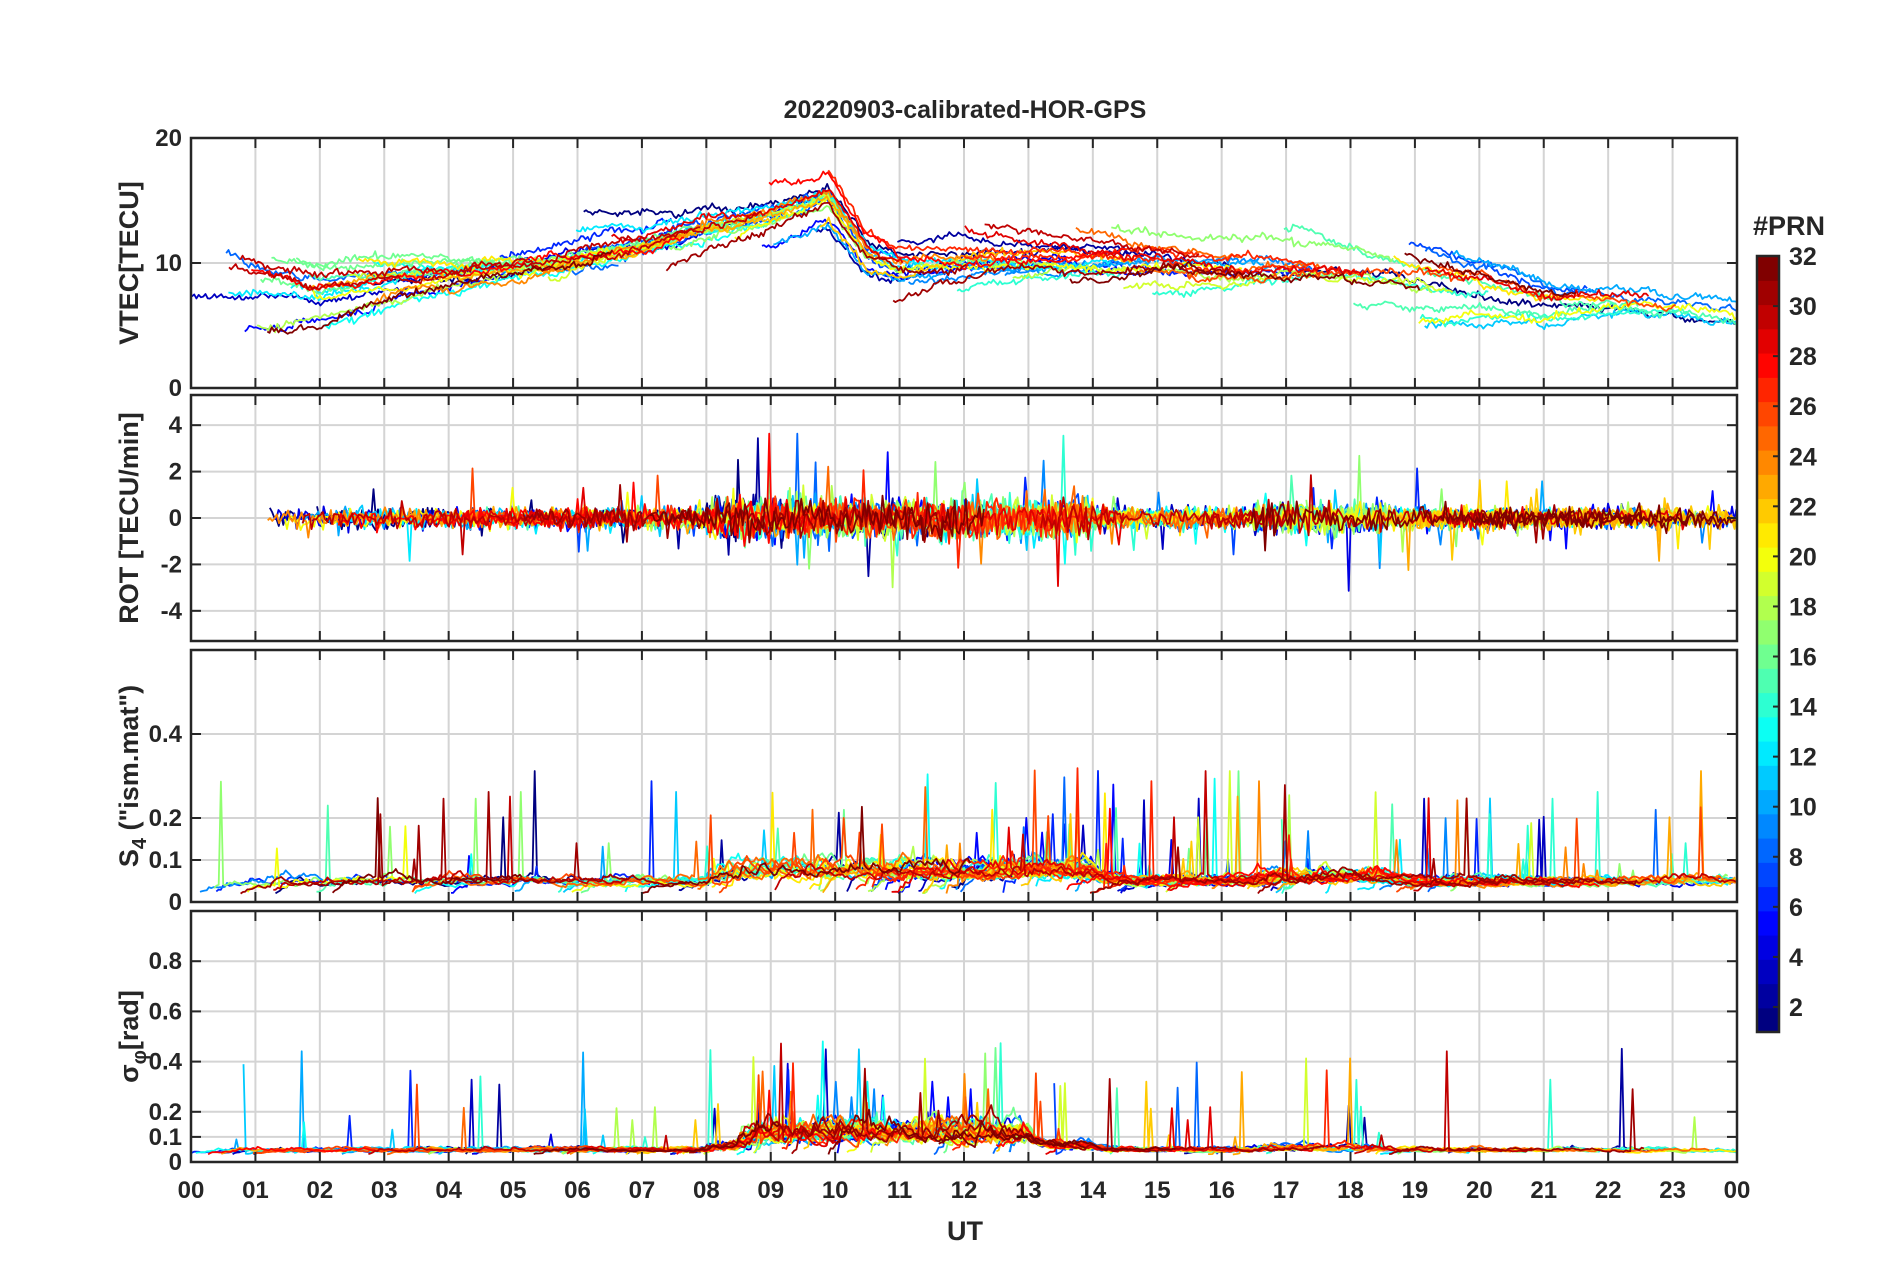  I want to click on x-tick-label: 17, so click(1286, 1190).